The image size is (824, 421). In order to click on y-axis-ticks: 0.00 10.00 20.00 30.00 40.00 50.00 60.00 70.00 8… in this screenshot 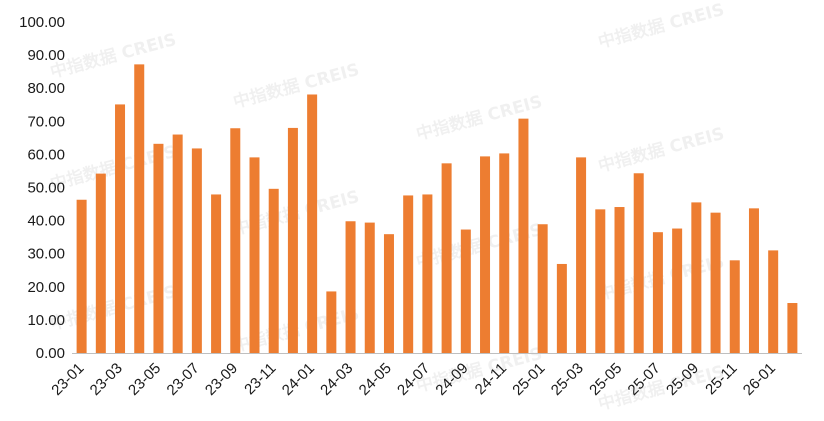, I will do `click(42, 188)`.